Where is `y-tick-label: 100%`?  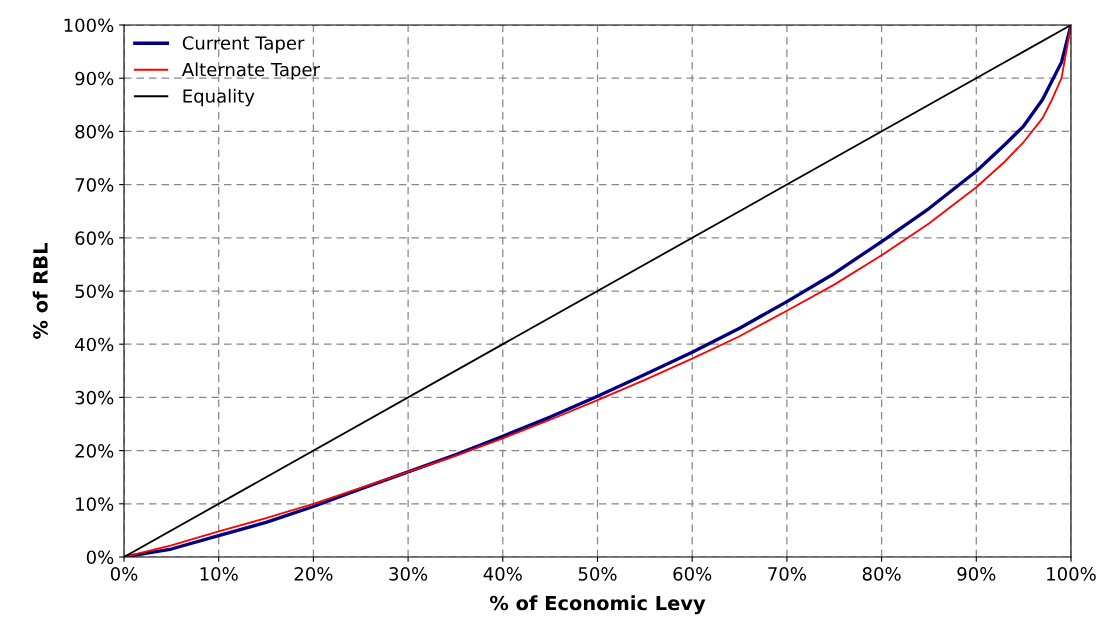
y-tick-label: 100% is located at coordinates (89, 25).